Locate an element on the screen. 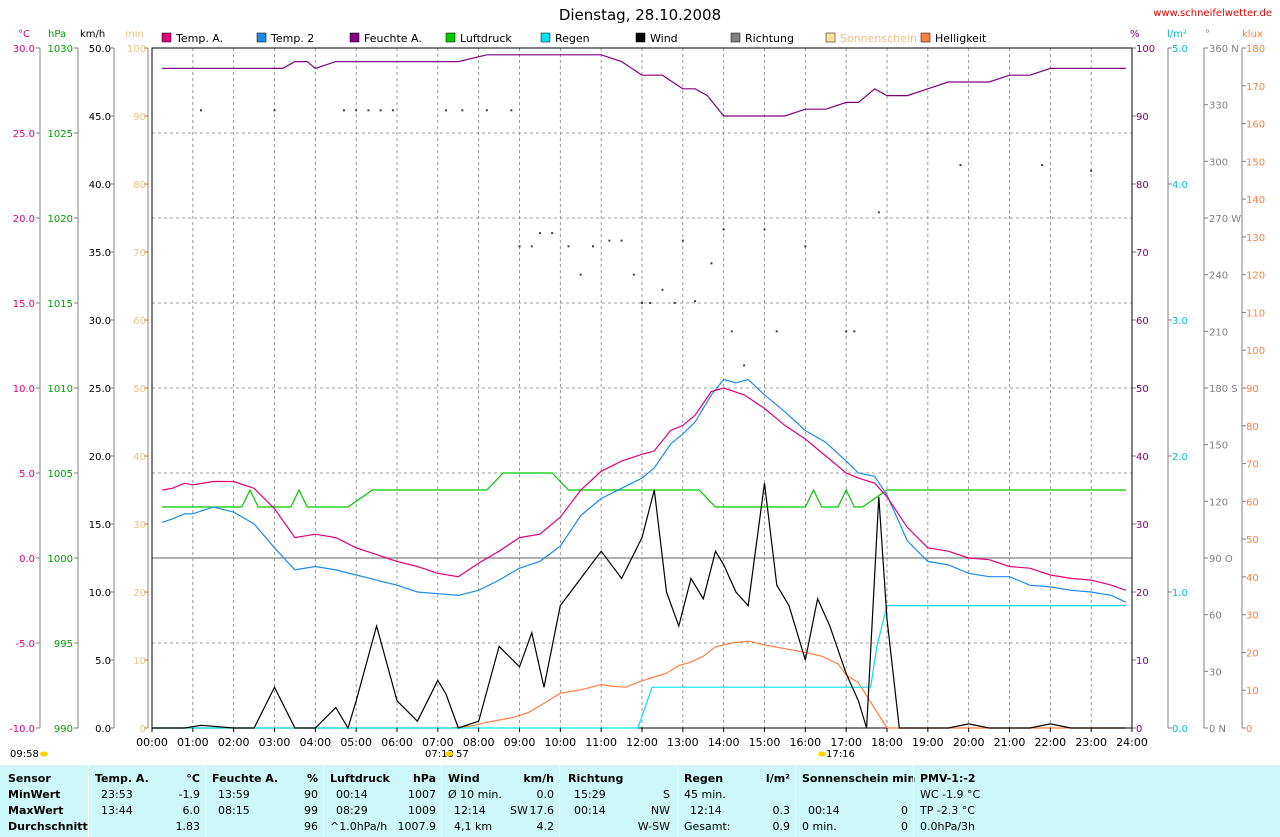  unit-humidity: % is located at coordinates (1135, 34).